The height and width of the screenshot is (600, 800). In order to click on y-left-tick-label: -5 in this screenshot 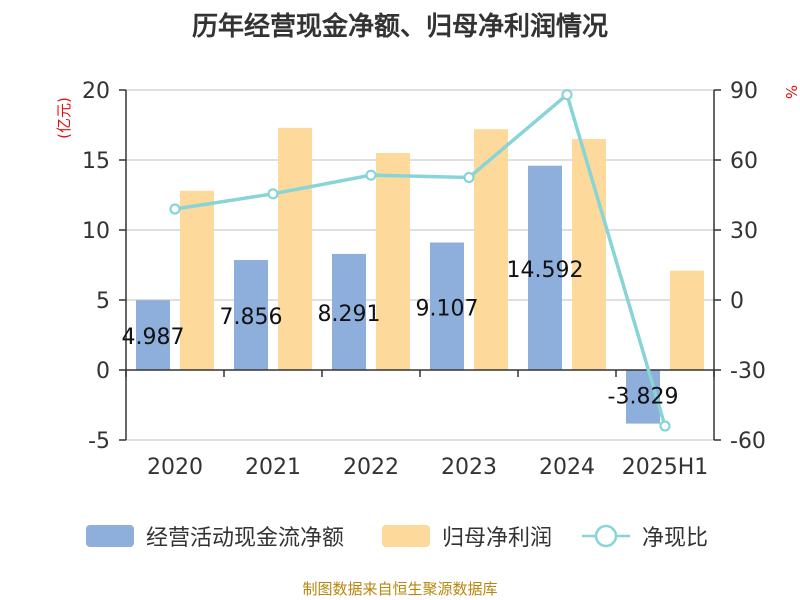, I will do `click(99, 441)`.